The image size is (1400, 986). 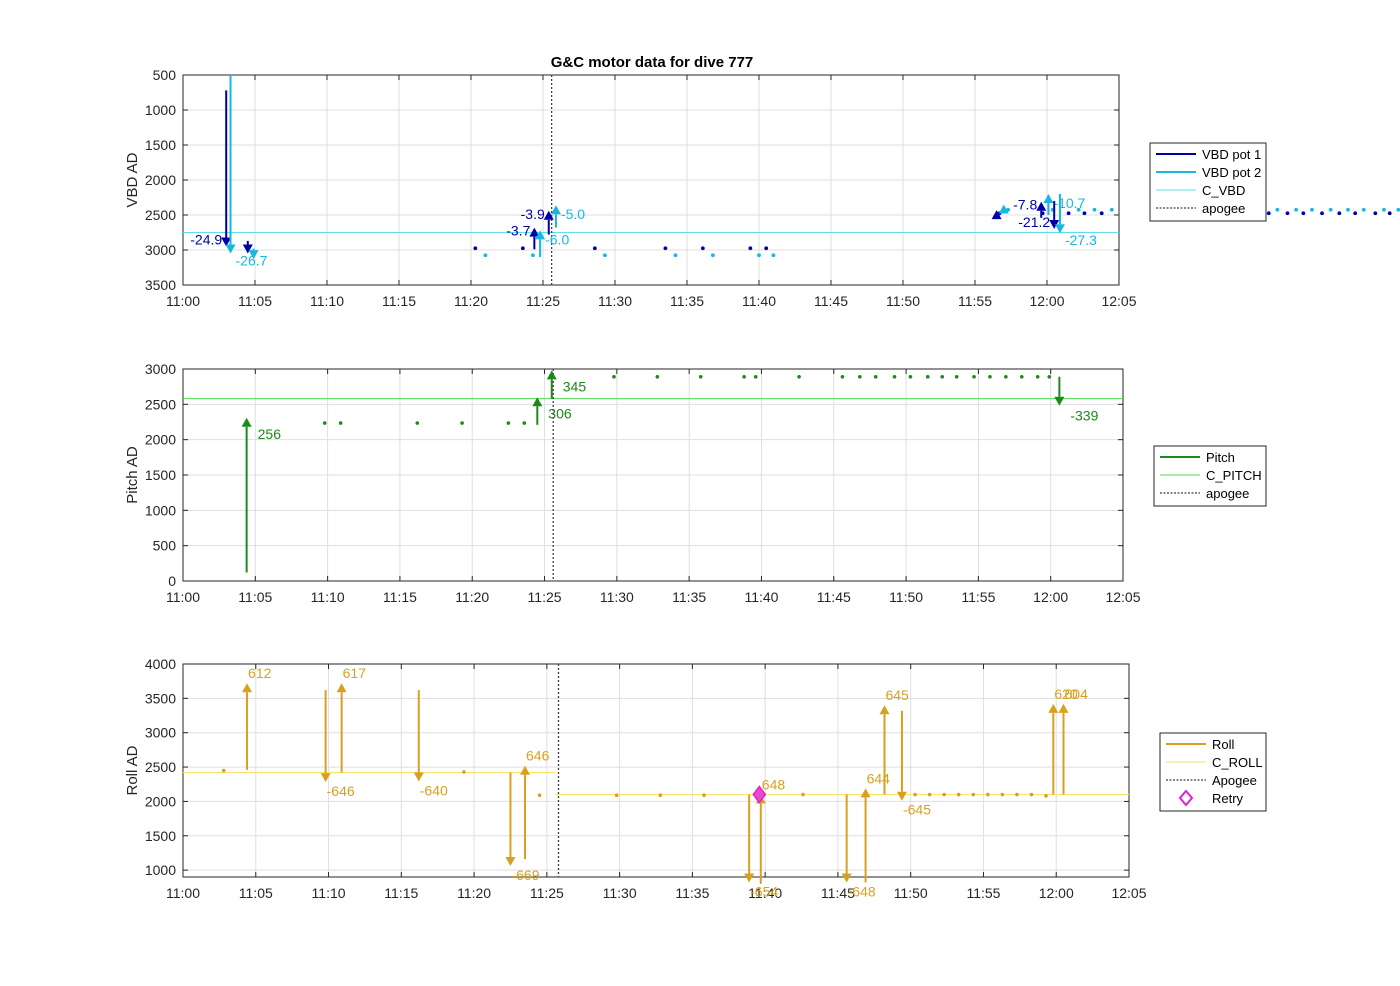 I want to click on retry-marker, so click(x=759, y=794).